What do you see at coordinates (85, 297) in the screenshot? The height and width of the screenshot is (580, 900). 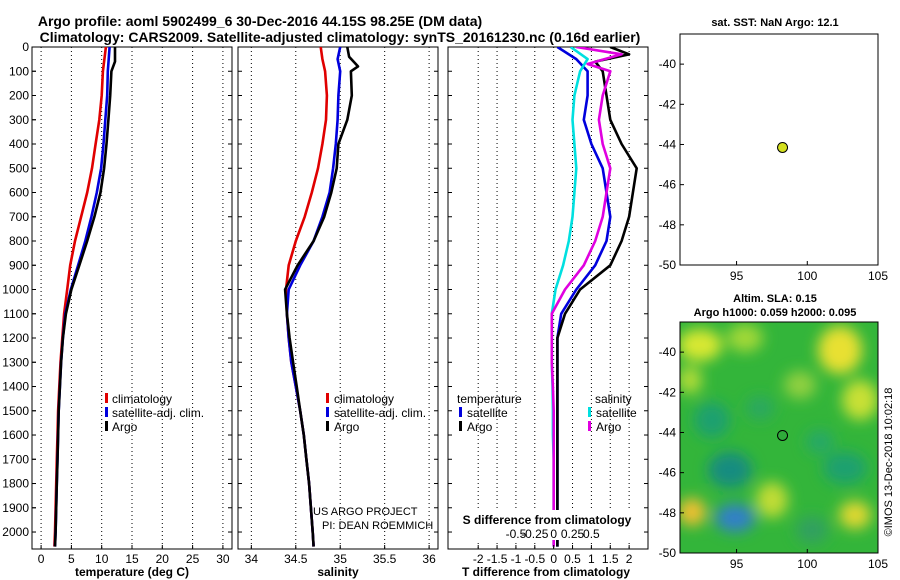 I see `series-line-argo` at bounding box center [85, 297].